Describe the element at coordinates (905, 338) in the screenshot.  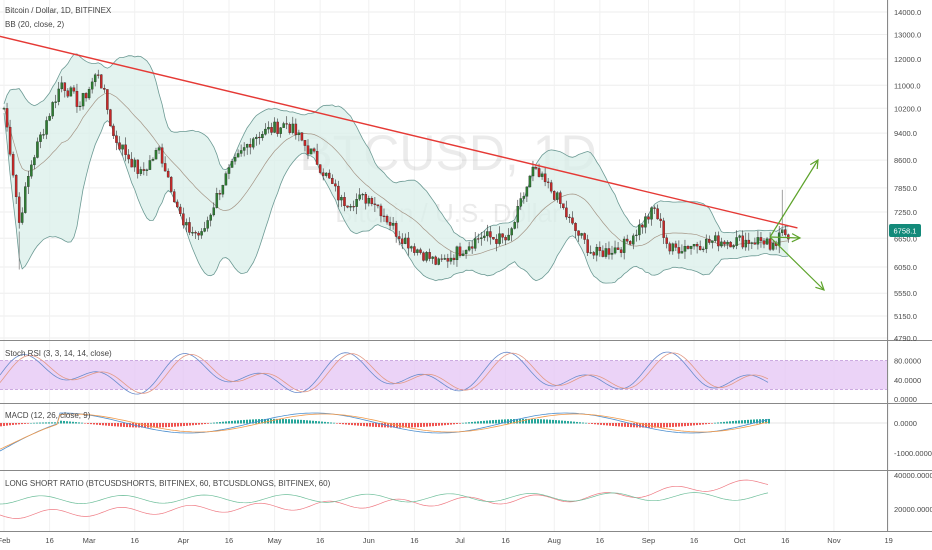
I see `price-tick-label: 4790.0` at that location.